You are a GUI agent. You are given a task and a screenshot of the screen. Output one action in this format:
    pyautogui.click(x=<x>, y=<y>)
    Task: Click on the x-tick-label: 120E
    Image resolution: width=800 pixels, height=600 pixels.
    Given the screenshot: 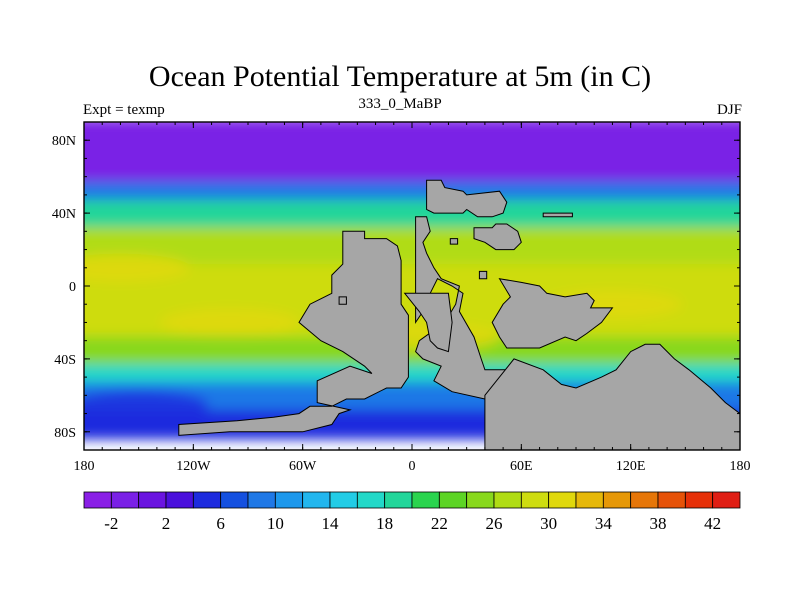 What is the action you would take?
    pyautogui.click(x=631, y=466)
    